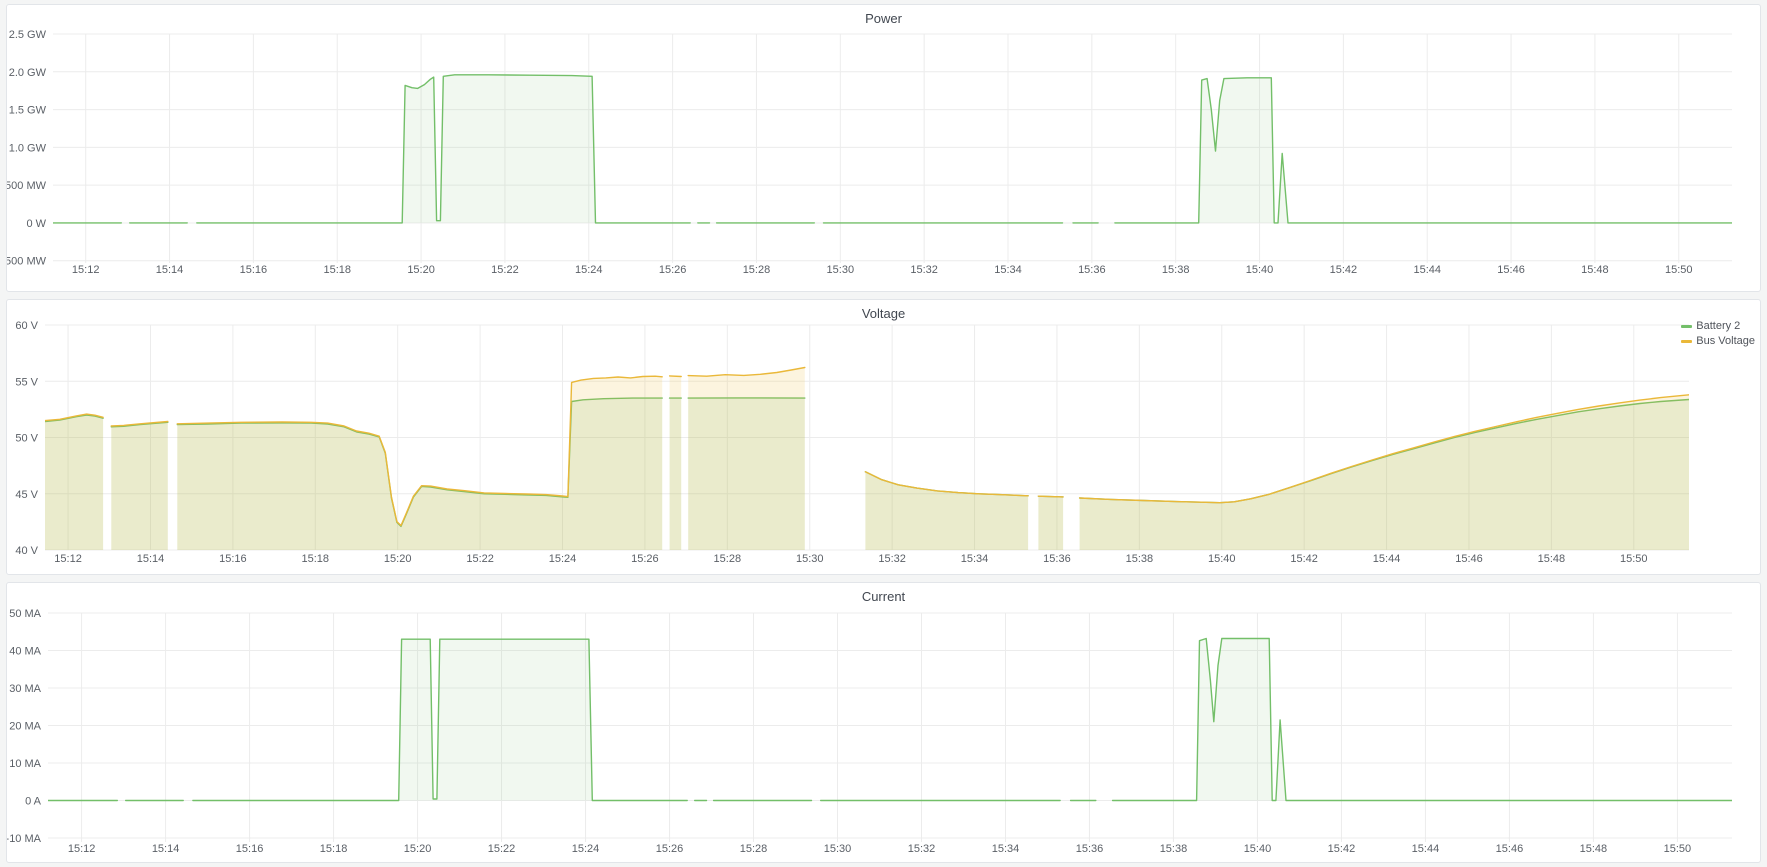 The image size is (1767, 867). I want to click on panel-title-current: Current, so click(883, 596).